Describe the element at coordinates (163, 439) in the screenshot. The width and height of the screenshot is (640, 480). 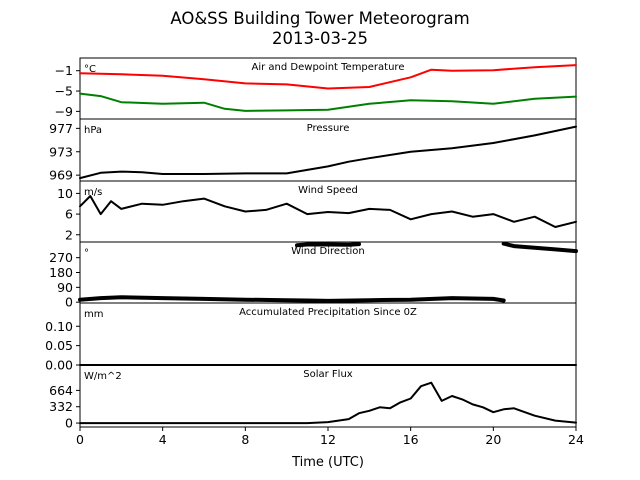
I see `x-tick-label: 4` at that location.